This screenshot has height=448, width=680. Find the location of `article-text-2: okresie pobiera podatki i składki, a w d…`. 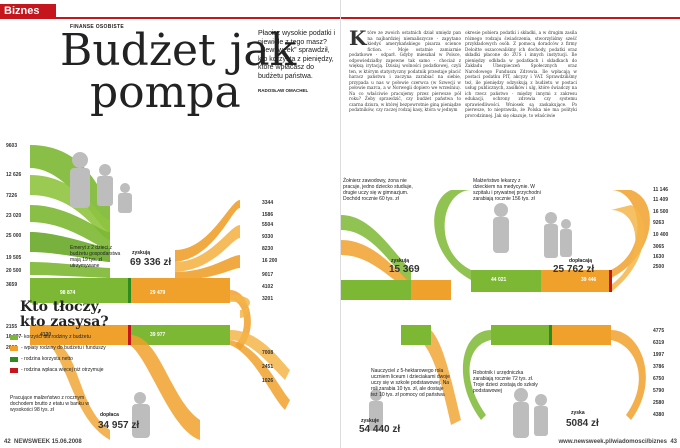

article-text-2: okresie pobiera podatki i składki, a w d… is located at coordinates (521, 74).